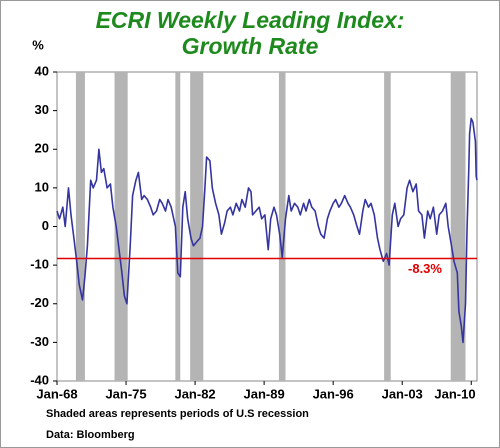 The image size is (500, 448). Describe the element at coordinates (250, 20) in the screenshot. I see `chart-title: ECRI Weekly Leading Index:` at that location.